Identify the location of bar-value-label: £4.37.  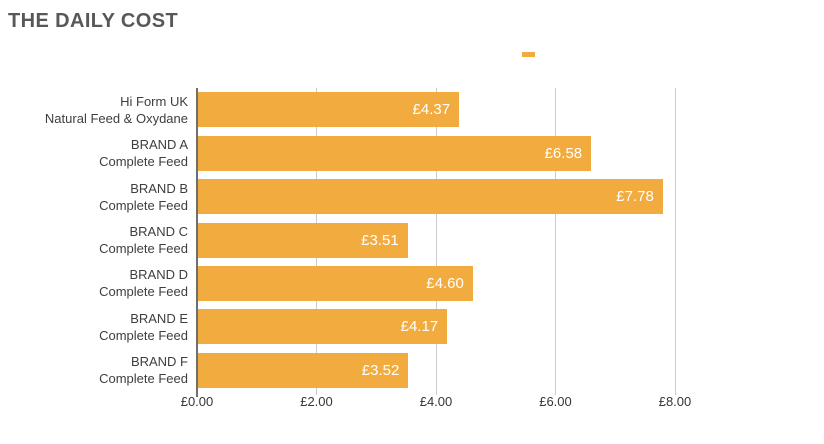
(431, 110).